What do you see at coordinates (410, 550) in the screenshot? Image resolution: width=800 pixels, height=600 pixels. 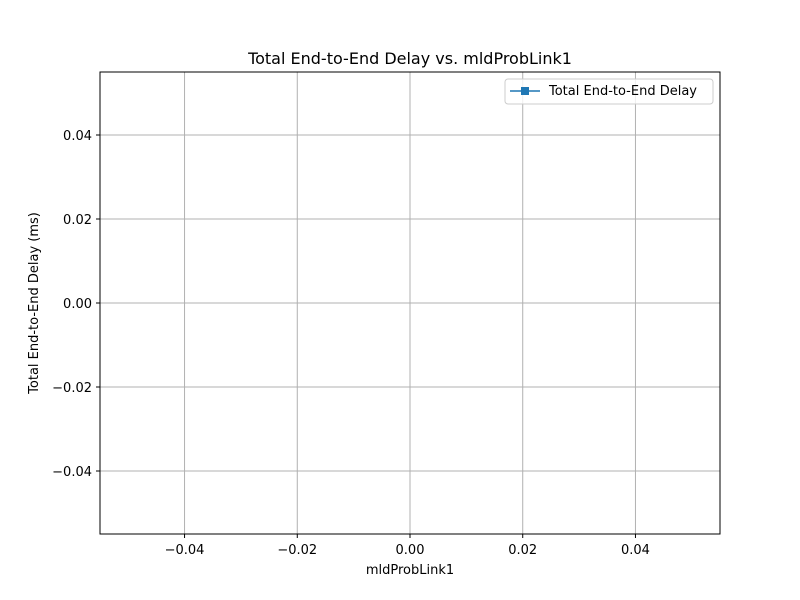 I see `x-tick-label: 0.00` at bounding box center [410, 550].